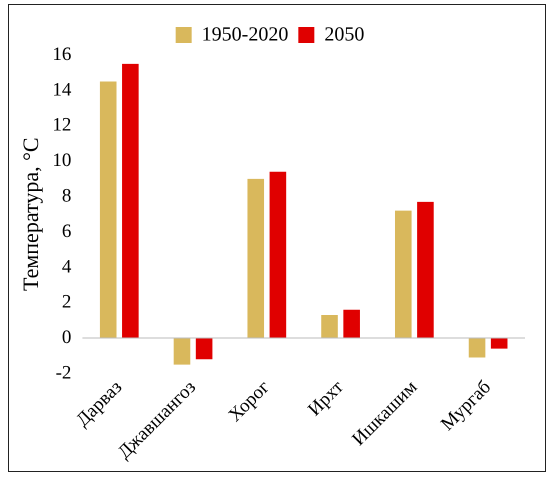 The image size is (552, 477). What do you see at coordinates (64, 373) in the screenshot?
I see `y-tick-label: -2` at bounding box center [64, 373].